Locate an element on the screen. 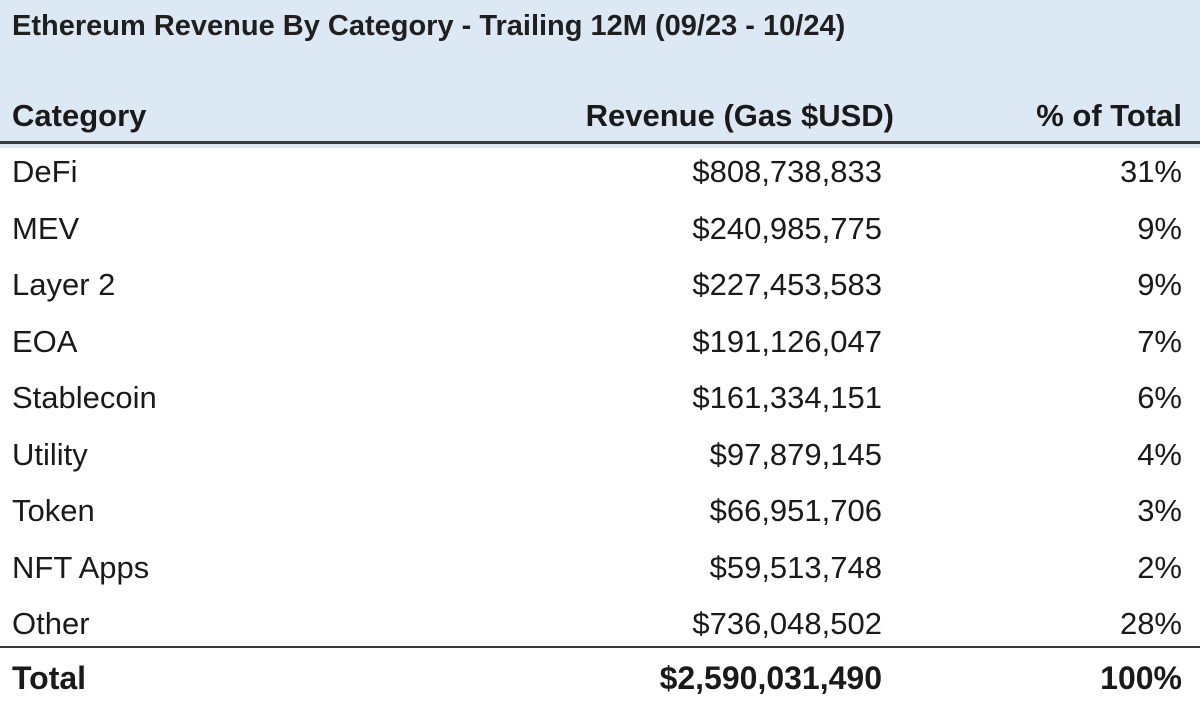 This screenshot has width=1200, height=717. column-header-percent: % of Total is located at coordinates (1109, 115).